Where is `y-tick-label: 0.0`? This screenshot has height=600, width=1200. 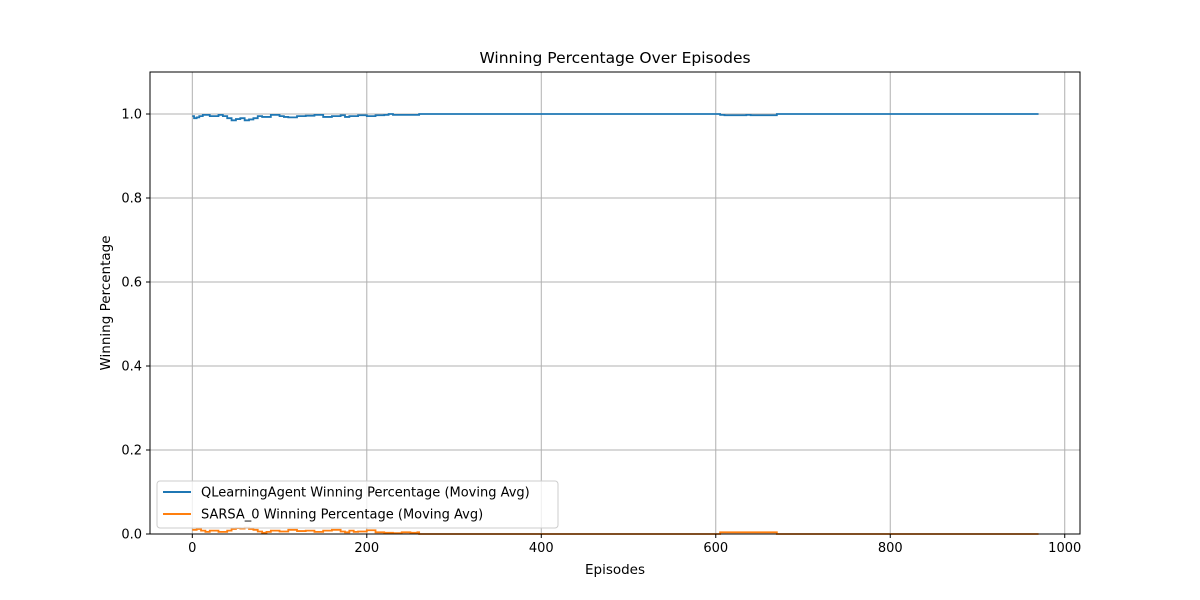 y-tick-label: 0.0 is located at coordinates (131, 535).